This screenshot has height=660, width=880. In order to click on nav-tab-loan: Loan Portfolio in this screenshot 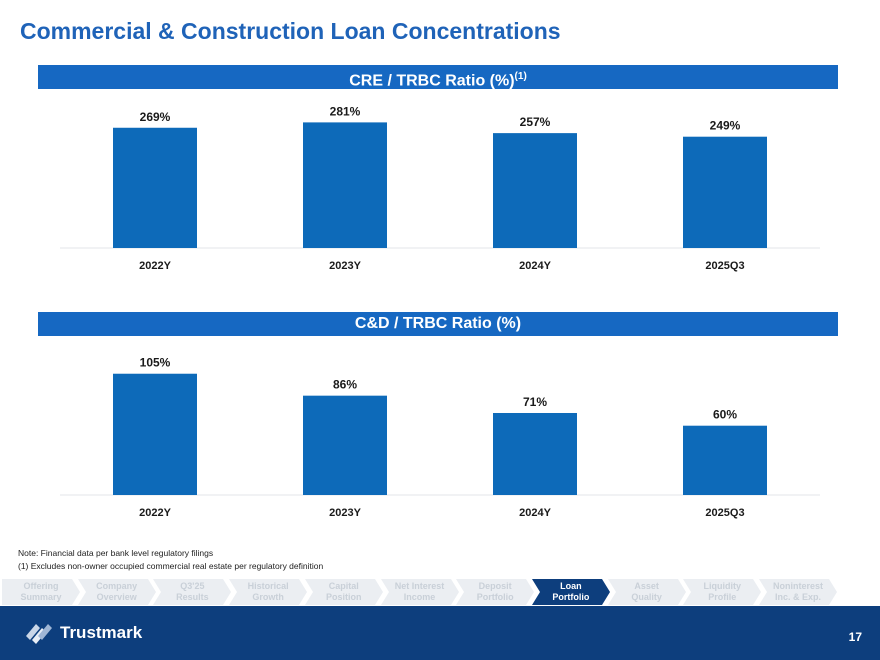, I will do `click(570, 592)`.